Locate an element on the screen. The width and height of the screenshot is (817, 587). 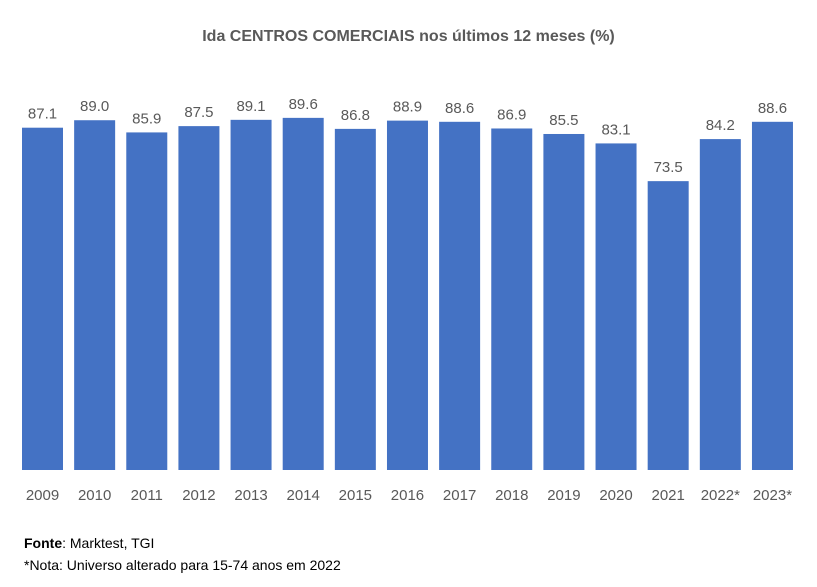
data-label: 86.9 is located at coordinates (511, 114).